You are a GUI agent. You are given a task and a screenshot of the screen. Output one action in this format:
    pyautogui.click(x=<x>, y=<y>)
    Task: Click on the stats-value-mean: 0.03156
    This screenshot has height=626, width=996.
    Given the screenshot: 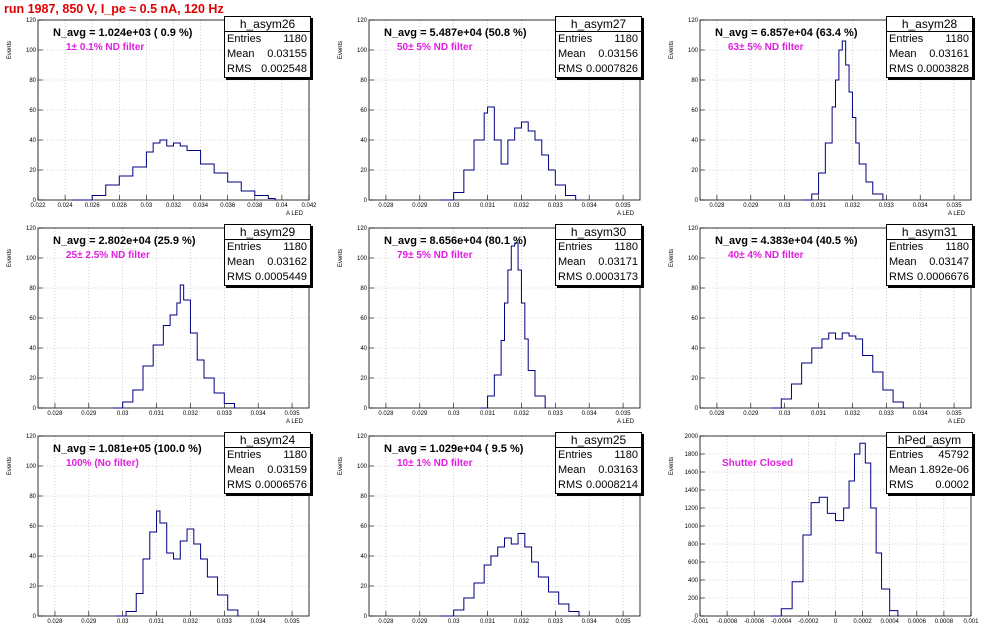 What is the action you would take?
    pyautogui.click(x=618, y=54)
    